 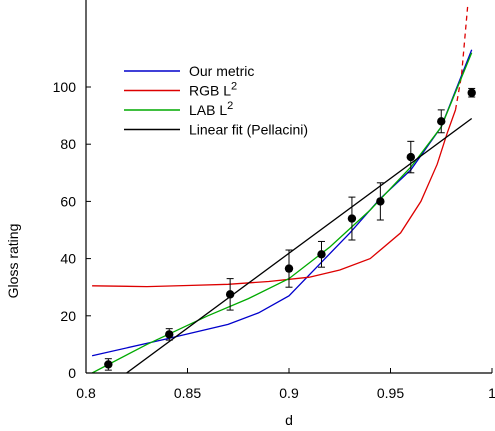 I want to click on y-axis-label: Gloss rating, so click(x=13, y=261).